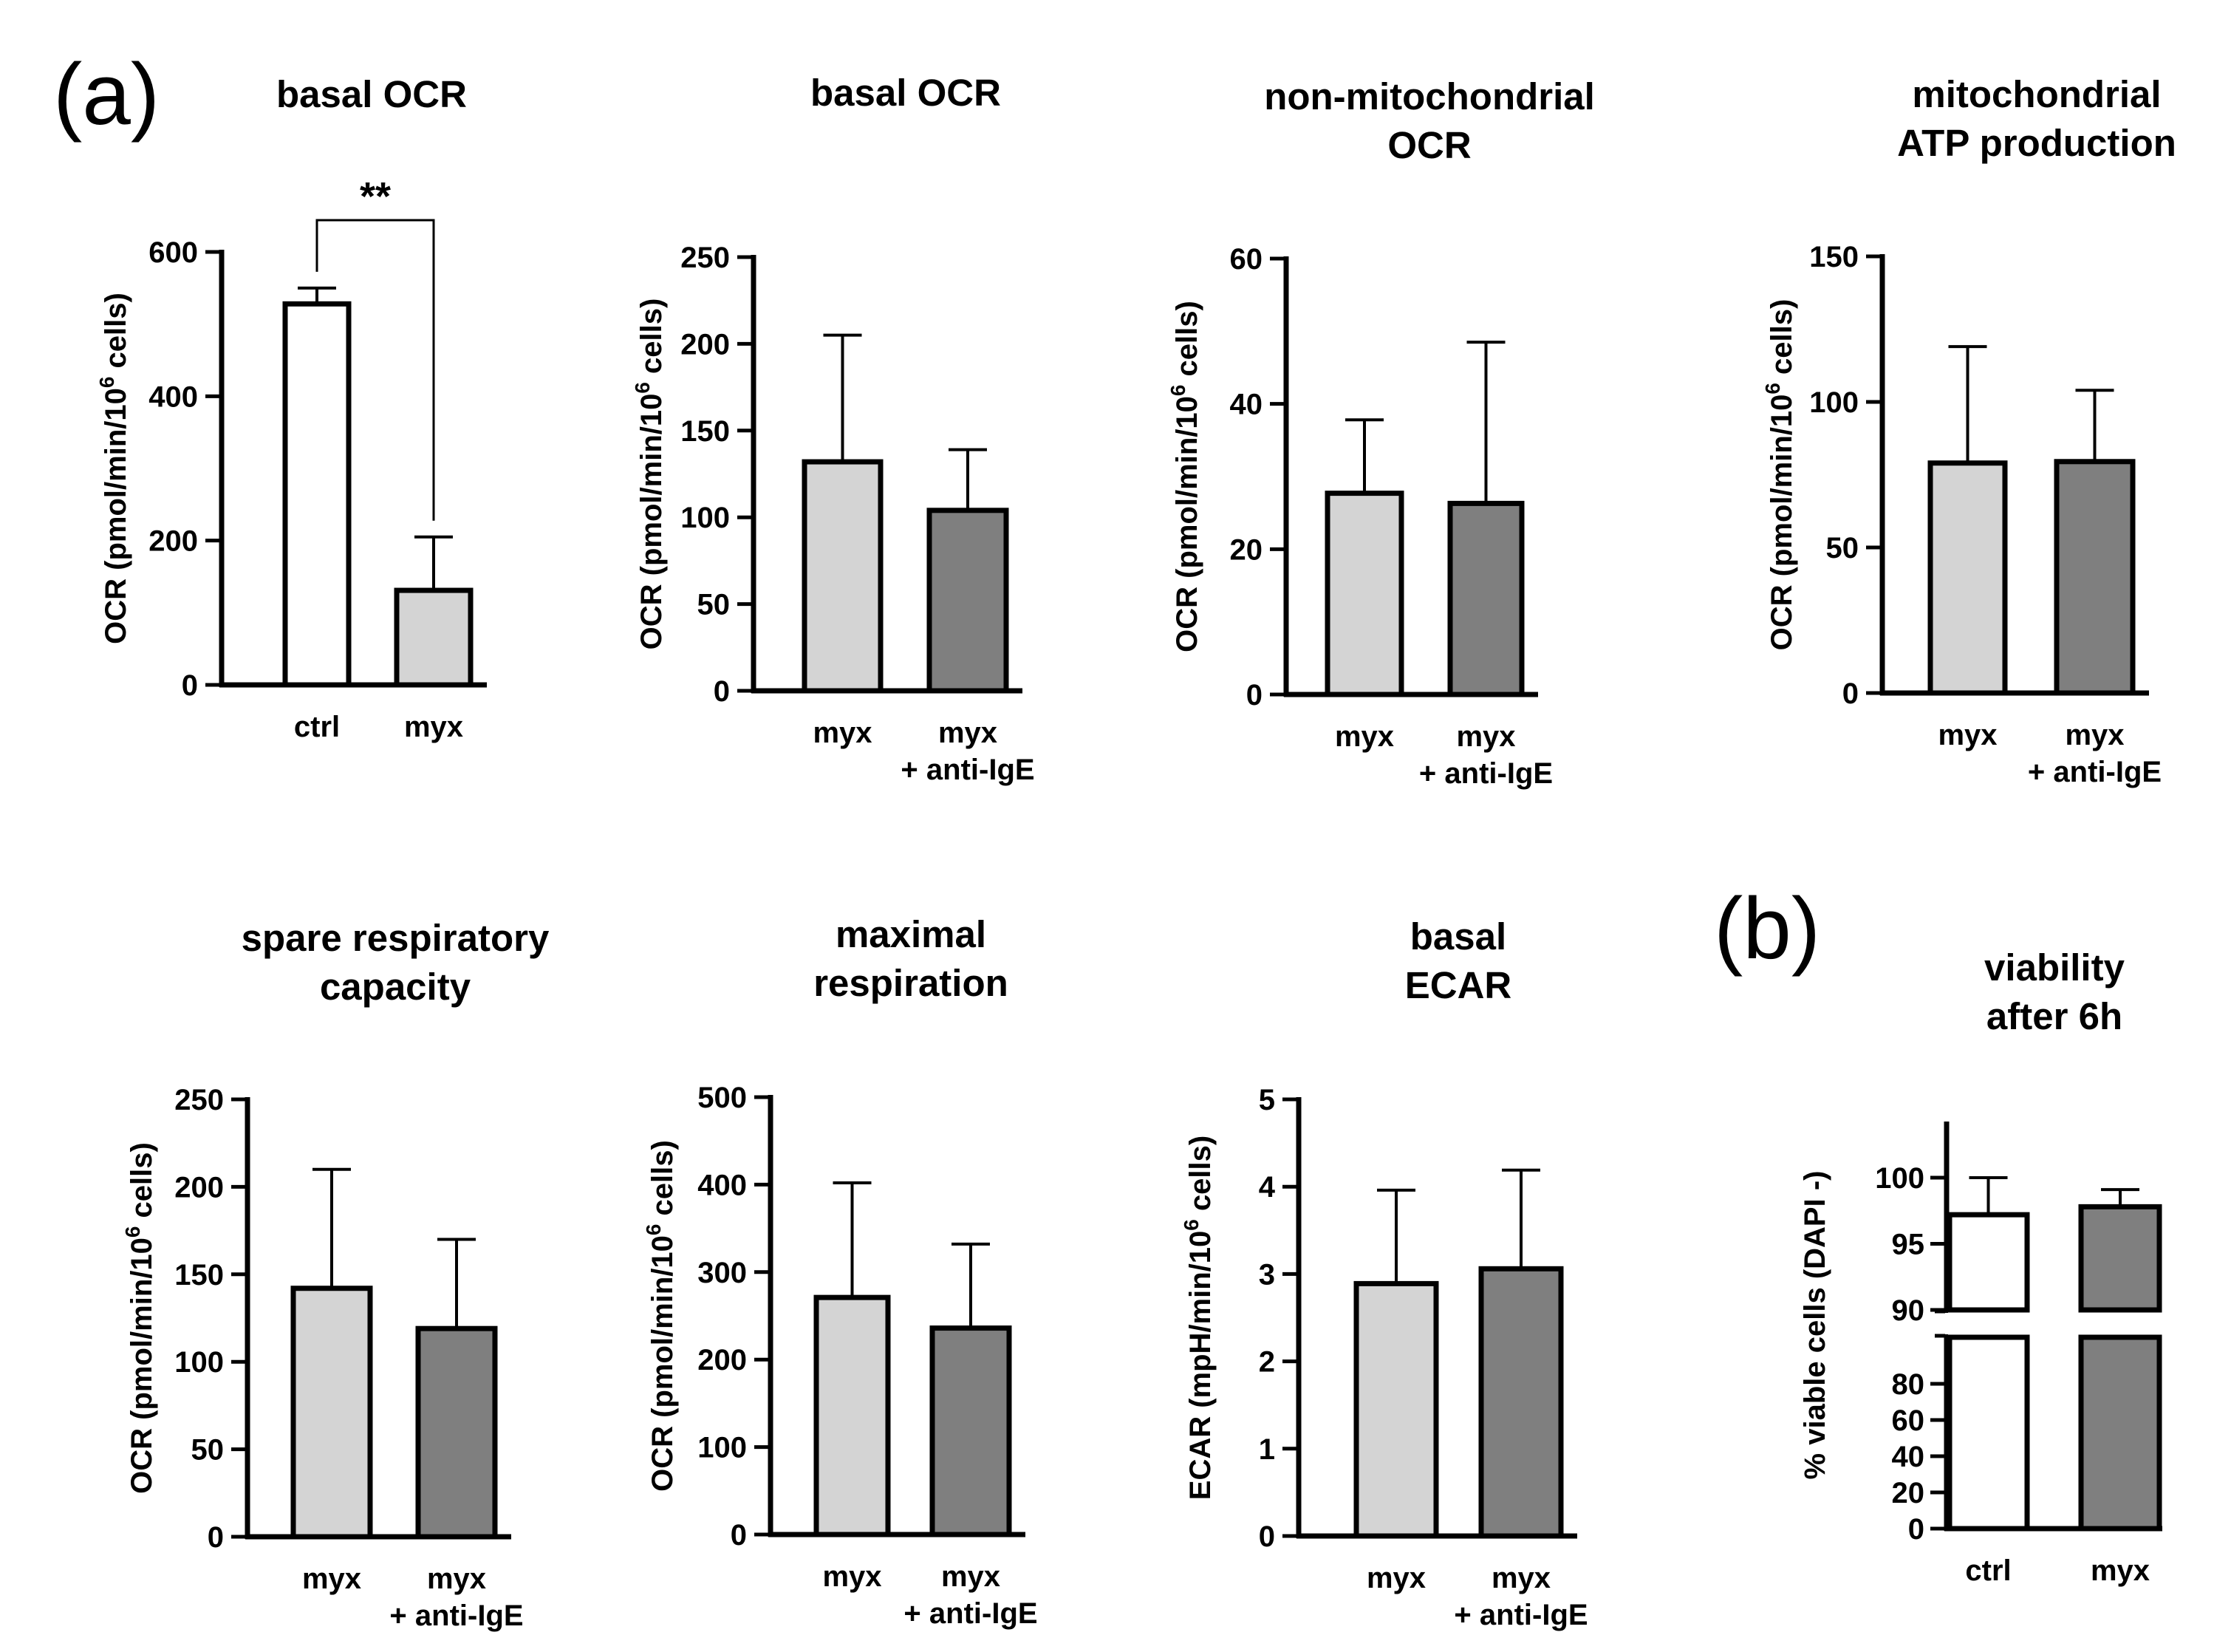  Describe the element at coordinates (1198, 1318) in the screenshot. I see `basal-ecar-ylabel: ECAR (mpH/min/106 cells)` at that location.